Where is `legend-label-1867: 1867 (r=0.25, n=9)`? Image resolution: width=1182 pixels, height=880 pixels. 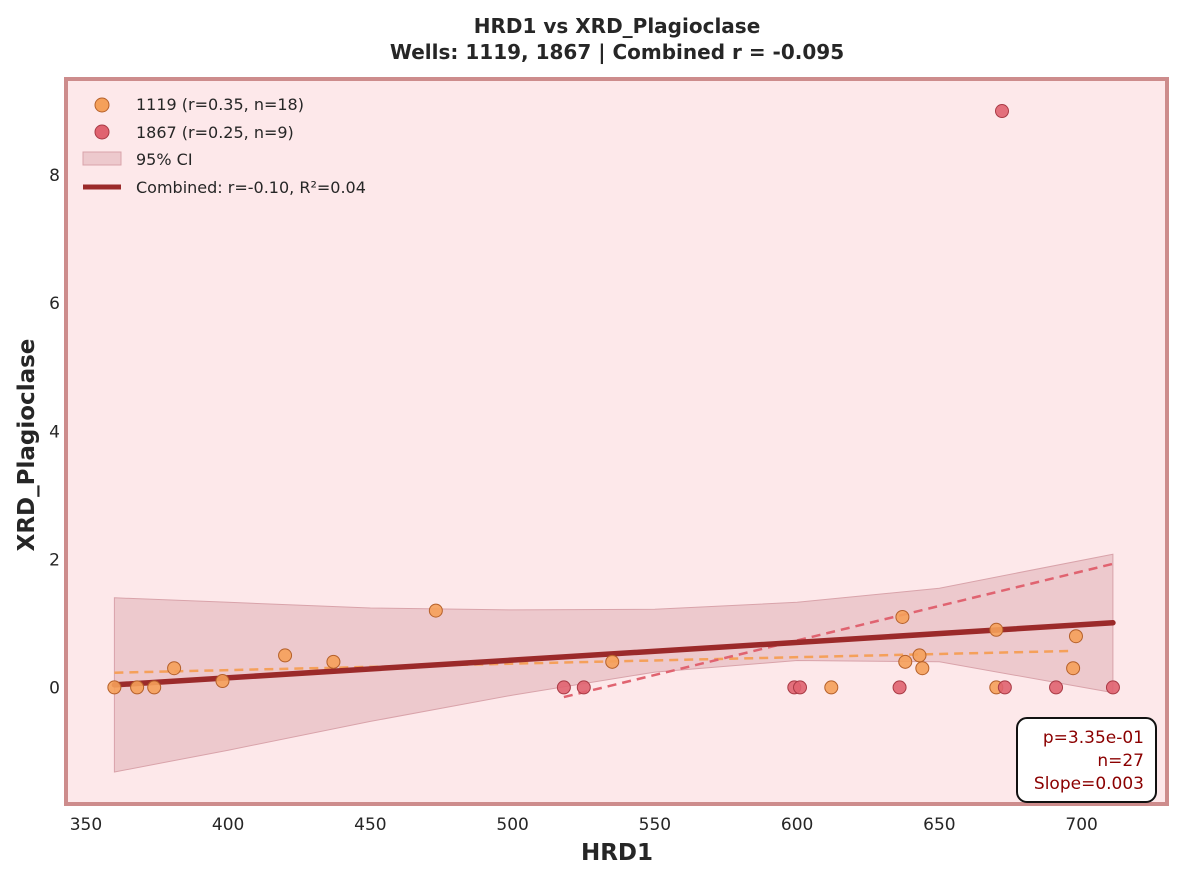 legend-label-1867: 1867 (r=0.25, n=9) is located at coordinates (215, 132).